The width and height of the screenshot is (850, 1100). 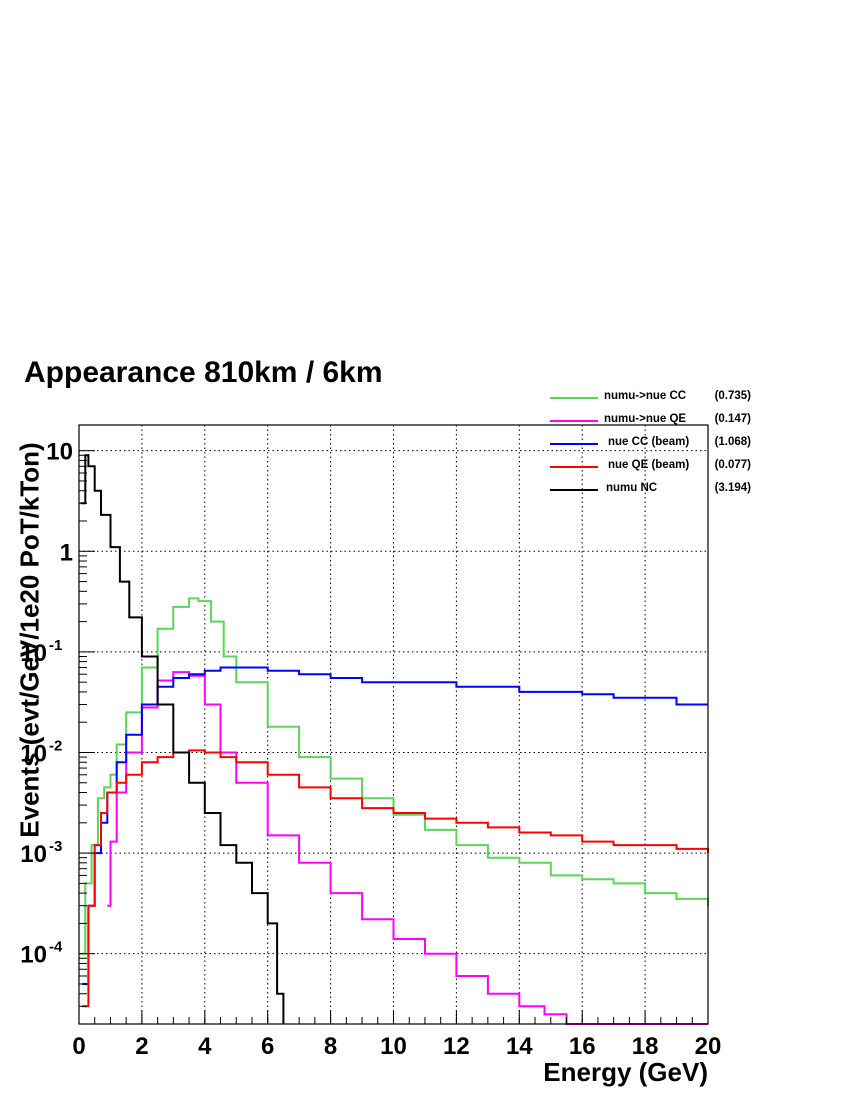 I want to click on x-tick-label: 2, so click(x=141, y=1046).